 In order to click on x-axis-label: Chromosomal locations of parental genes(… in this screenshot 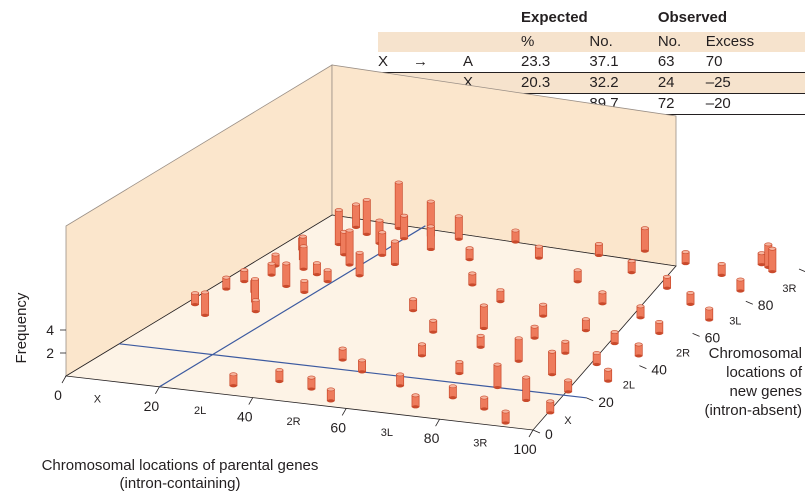, I will do `click(180, 474)`.